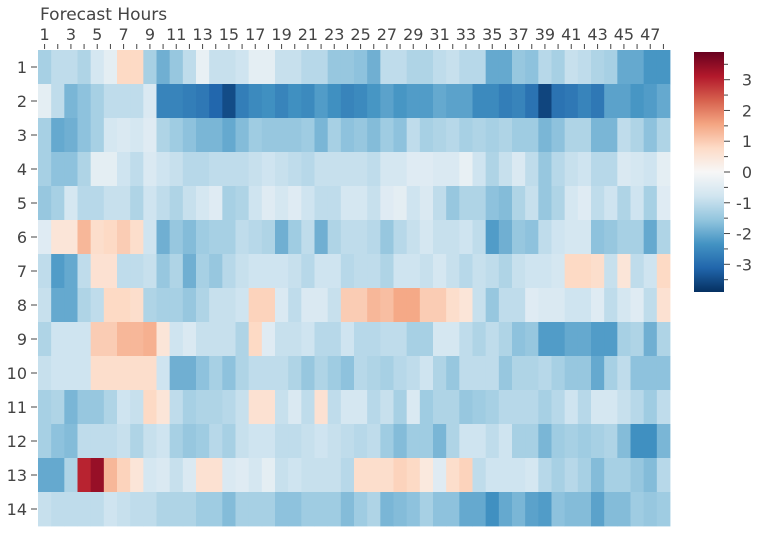  Describe the element at coordinates (360, 34) in the screenshot. I see `x-tick-label: 25` at that location.